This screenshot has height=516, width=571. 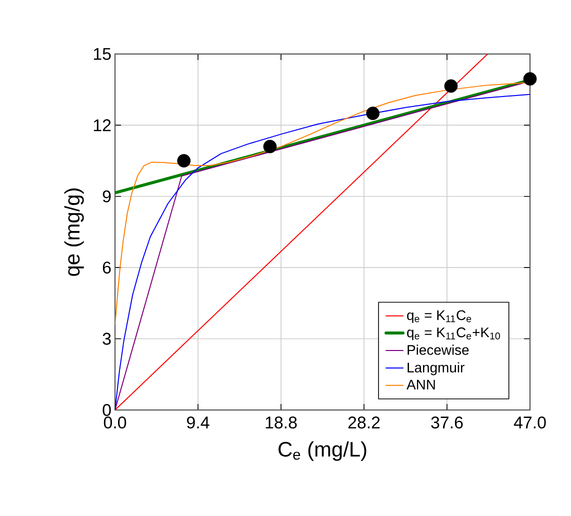 What do you see at coordinates (106, 268) in the screenshot?
I see `y-tick-label: 6` at bounding box center [106, 268].